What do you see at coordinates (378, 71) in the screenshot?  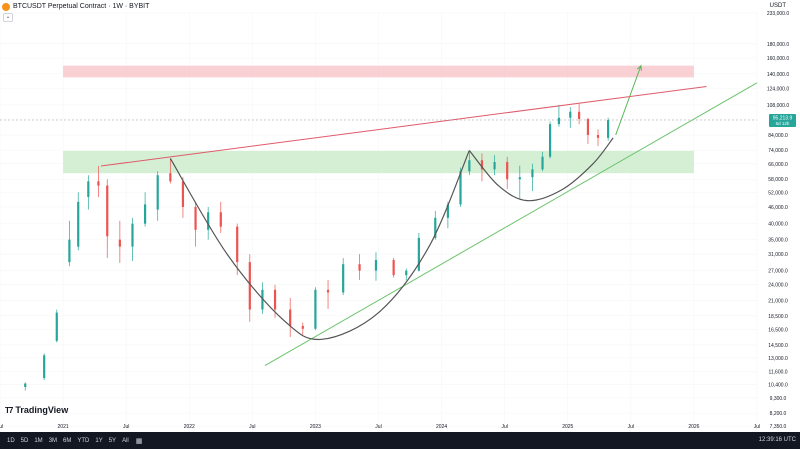 I see `resistance-zone` at bounding box center [378, 71].